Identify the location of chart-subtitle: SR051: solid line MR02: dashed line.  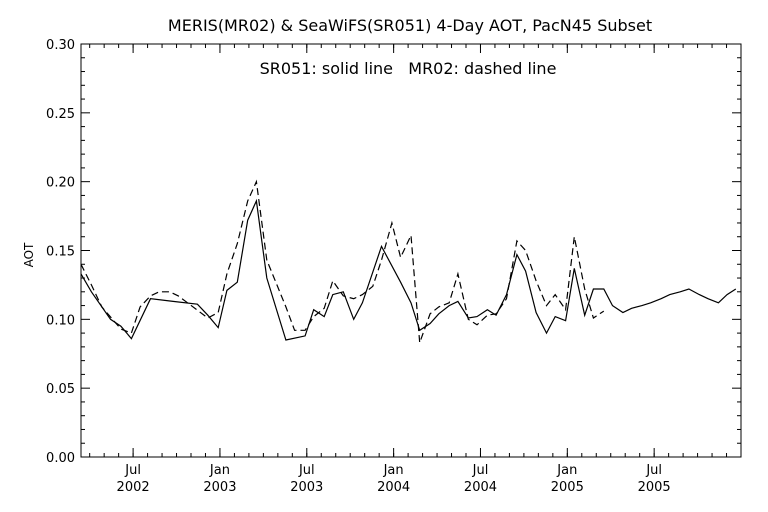
(408, 68).